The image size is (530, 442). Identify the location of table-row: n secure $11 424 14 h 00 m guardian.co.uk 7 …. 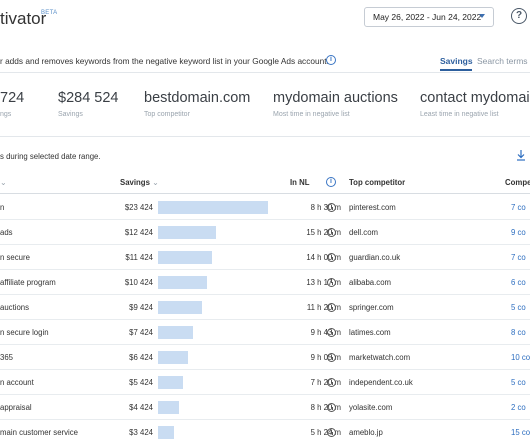
(265, 257).